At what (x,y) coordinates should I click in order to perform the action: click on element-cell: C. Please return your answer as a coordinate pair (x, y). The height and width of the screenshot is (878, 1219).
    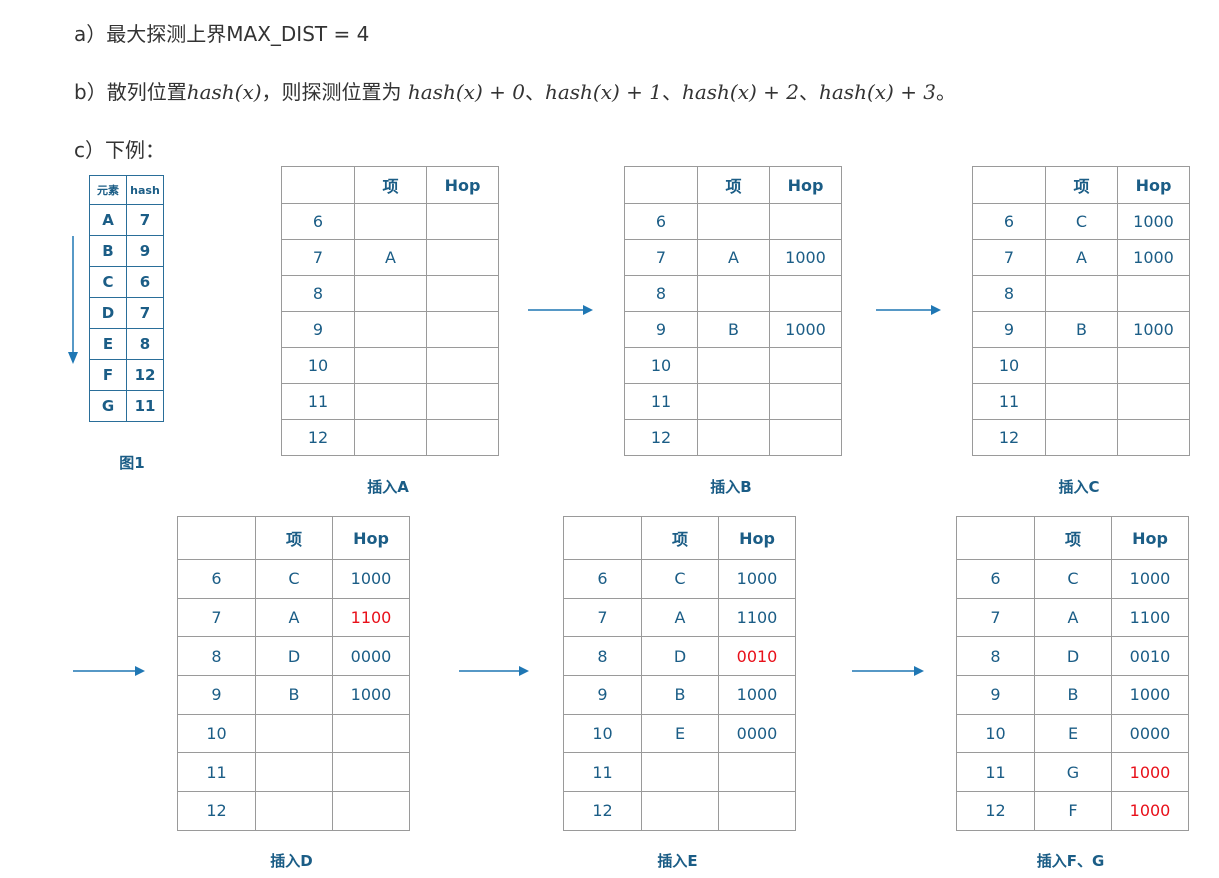
    Looking at the image, I should click on (108, 282).